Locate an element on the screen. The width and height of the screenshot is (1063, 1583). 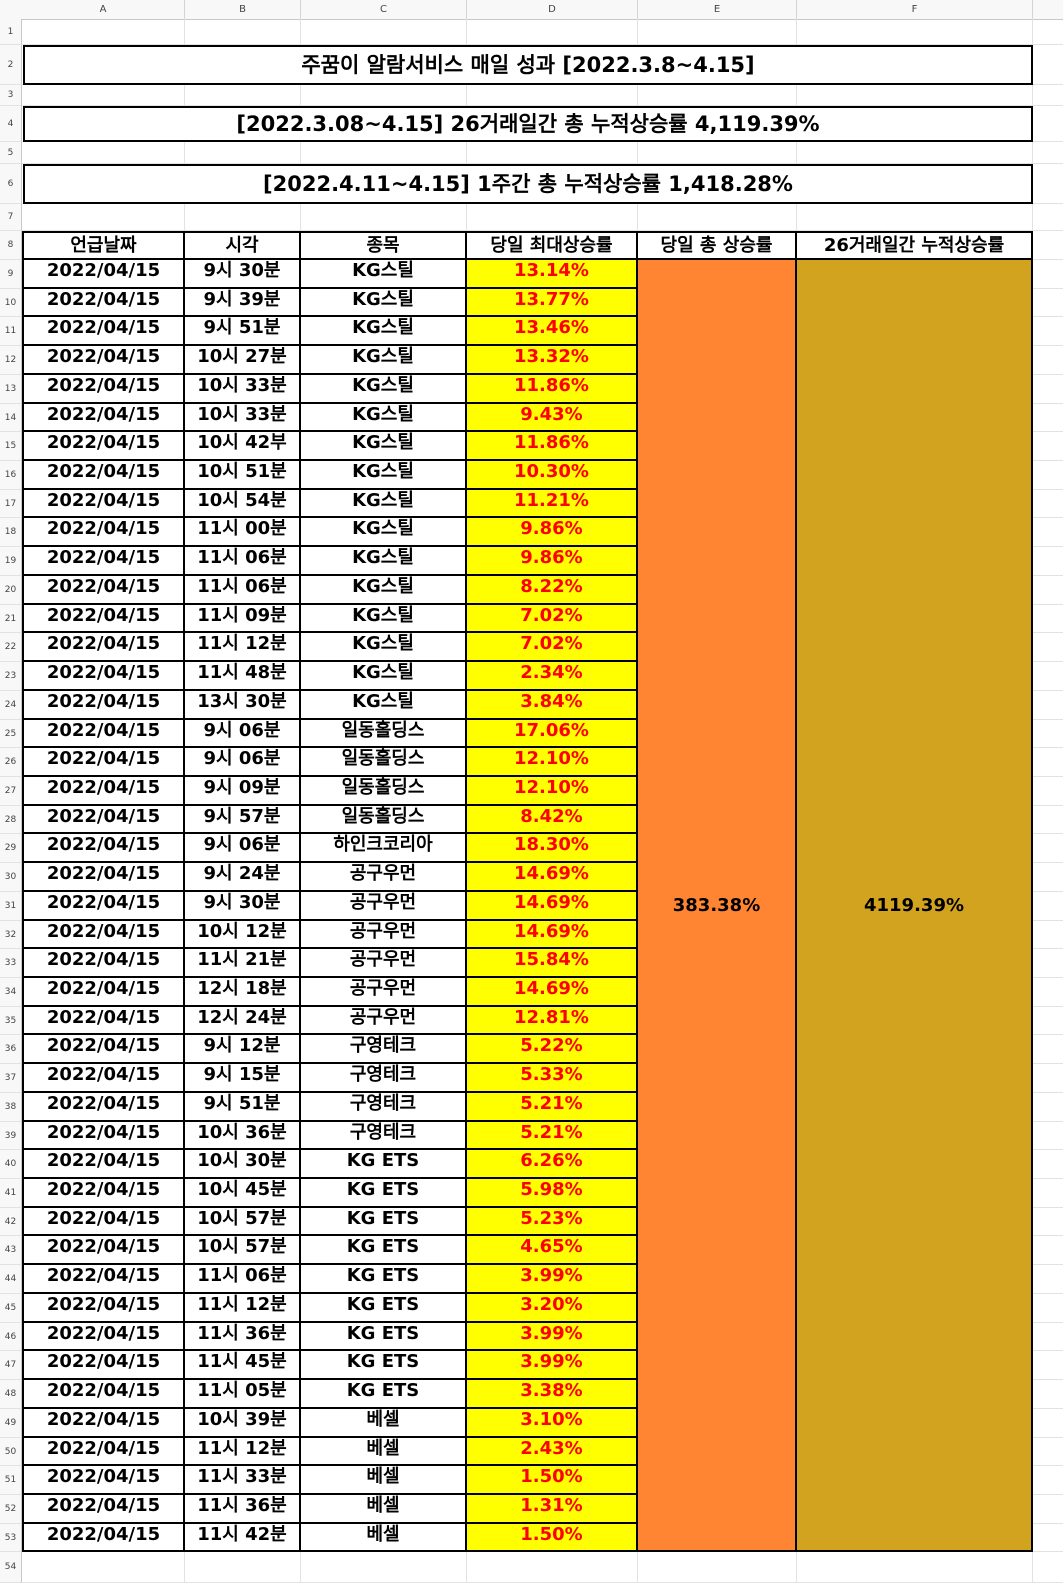
daily-total-merged-cell: 383.38% is located at coordinates (717, 906).